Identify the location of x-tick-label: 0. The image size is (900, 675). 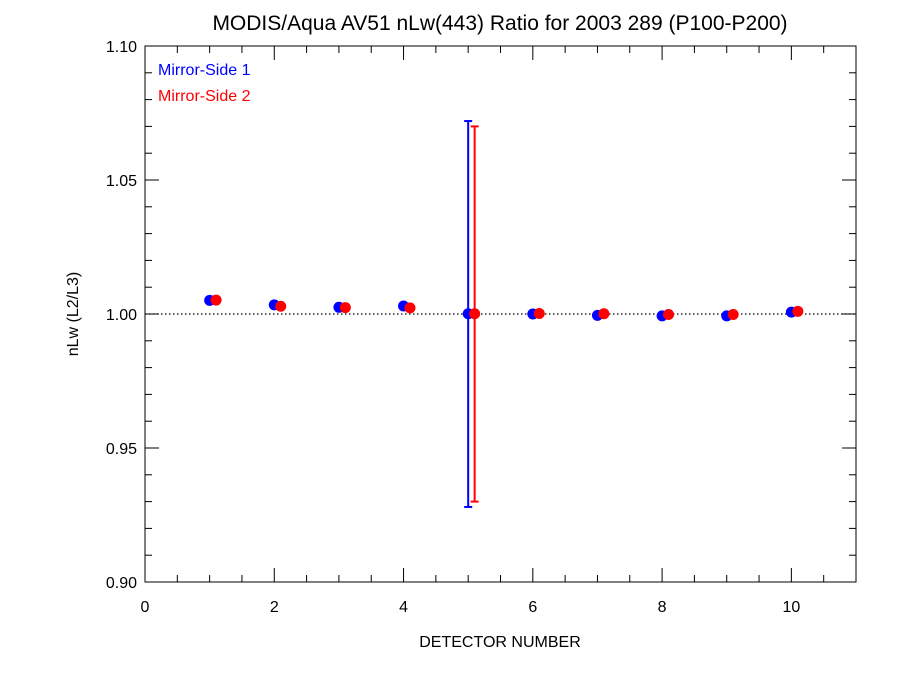
(145, 607).